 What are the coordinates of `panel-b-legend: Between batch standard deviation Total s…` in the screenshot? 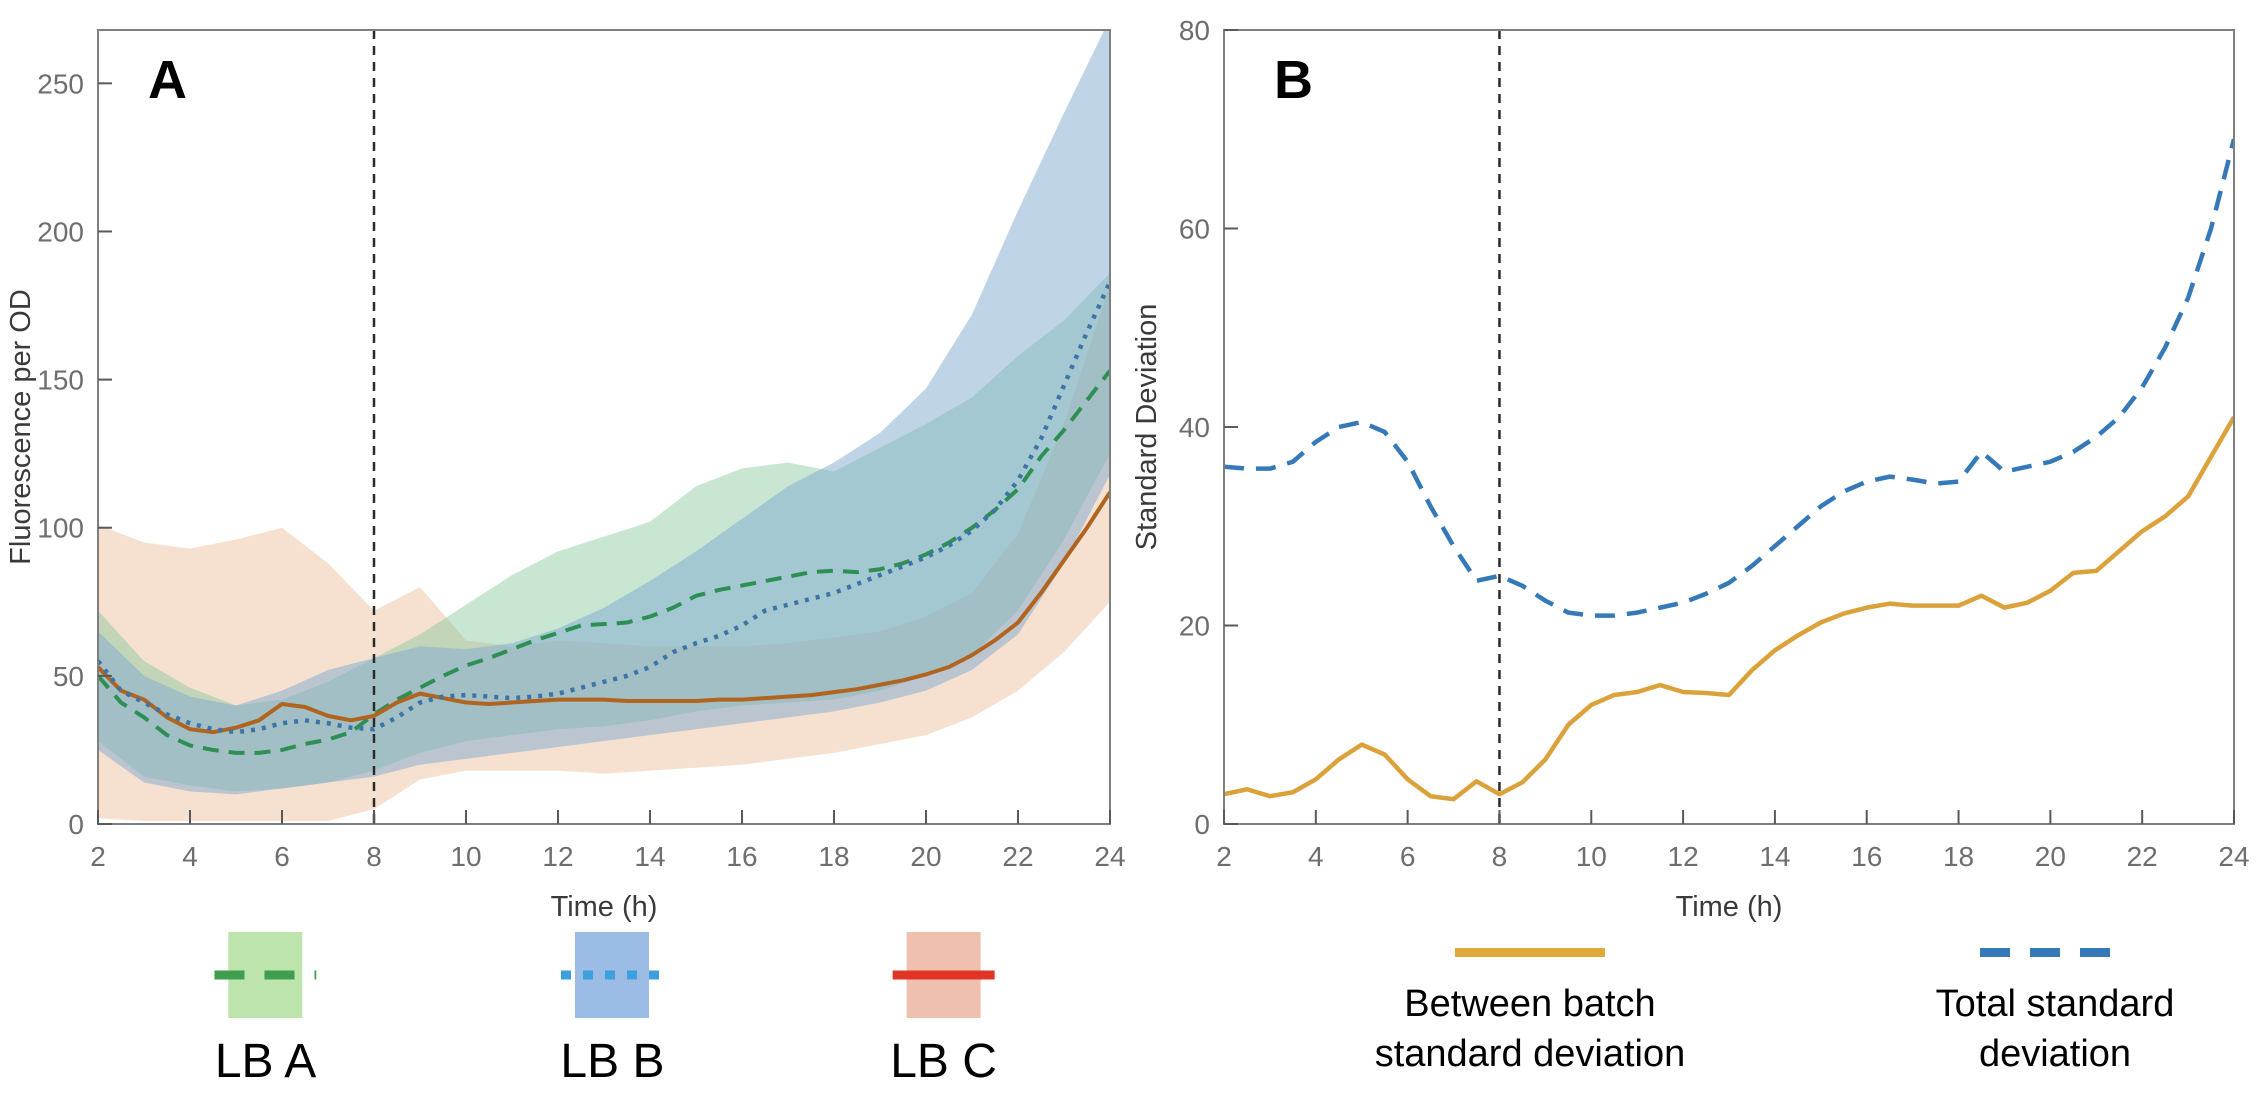 It's located at (1770, 1013).